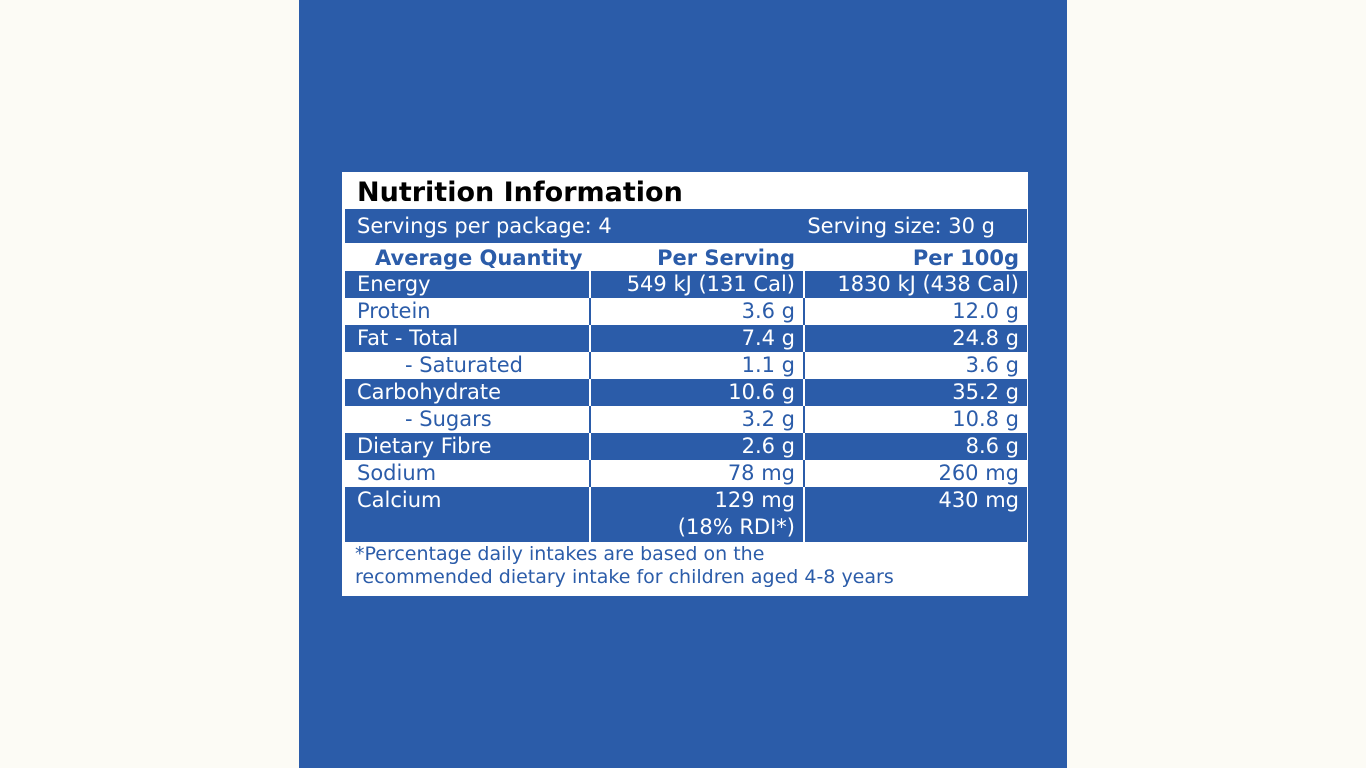  I want to click on per-100g-value: 8.6 g, so click(992, 446).